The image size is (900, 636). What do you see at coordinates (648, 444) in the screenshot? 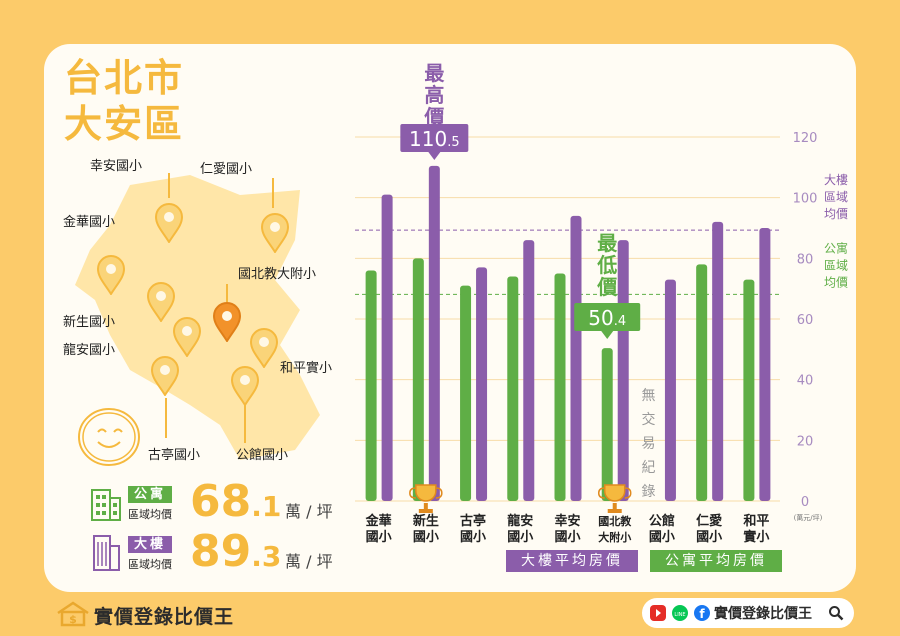
I see `no-trade-note: 易` at bounding box center [648, 444].